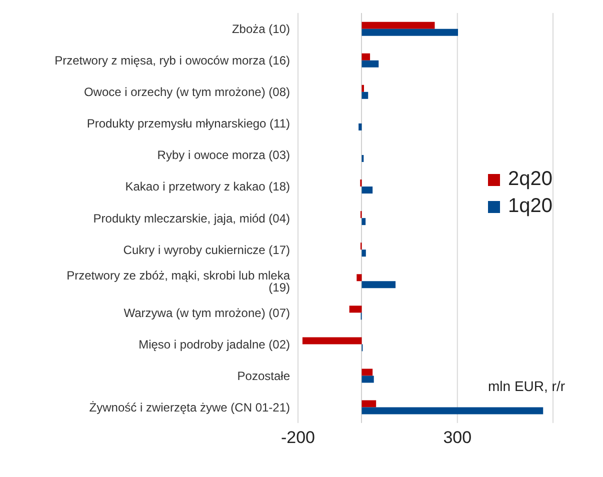 The width and height of the screenshot is (603, 477). What do you see at coordinates (187, 92) in the screenshot?
I see `y-tick-label: Owoce i orzechy (w tym mrożone) (08)` at bounding box center [187, 92].